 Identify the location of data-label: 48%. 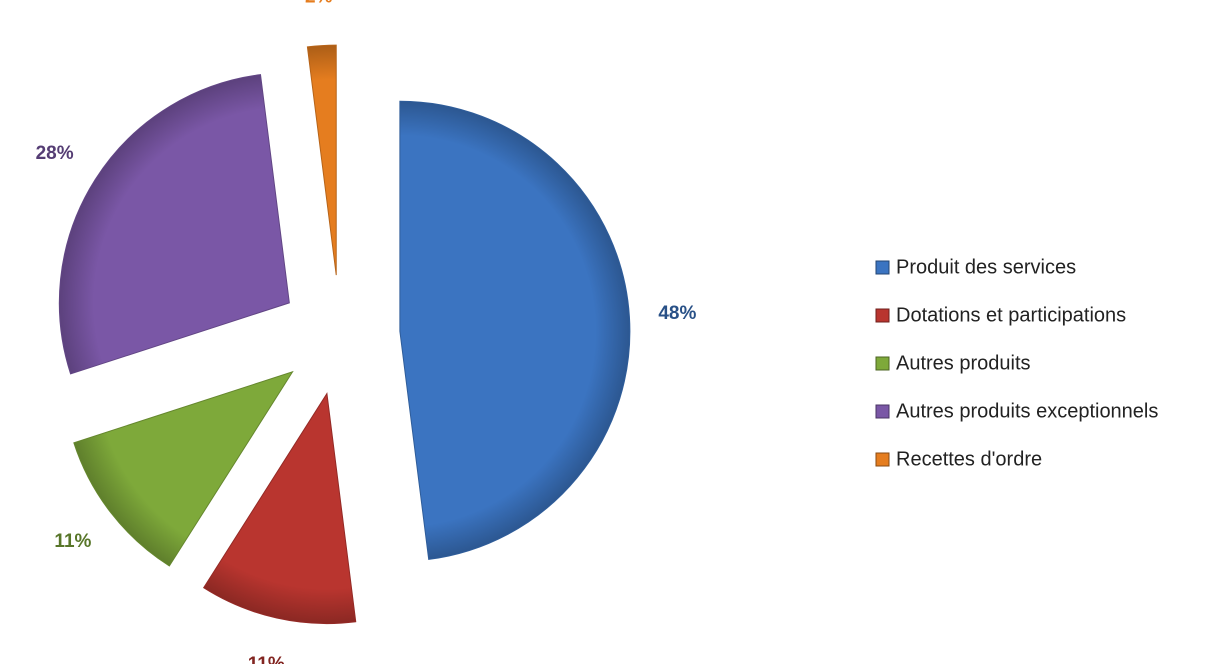
(677, 313).